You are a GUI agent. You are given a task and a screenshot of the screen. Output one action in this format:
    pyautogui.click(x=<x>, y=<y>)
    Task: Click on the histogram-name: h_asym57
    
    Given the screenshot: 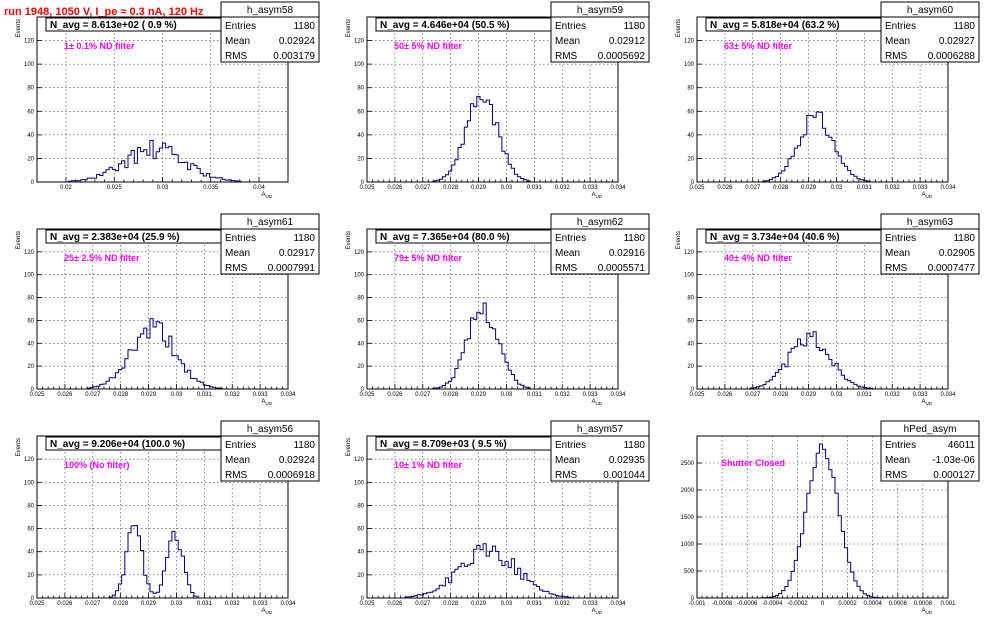 What is the action you would take?
    pyautogui.click(x=600, y=429)
    